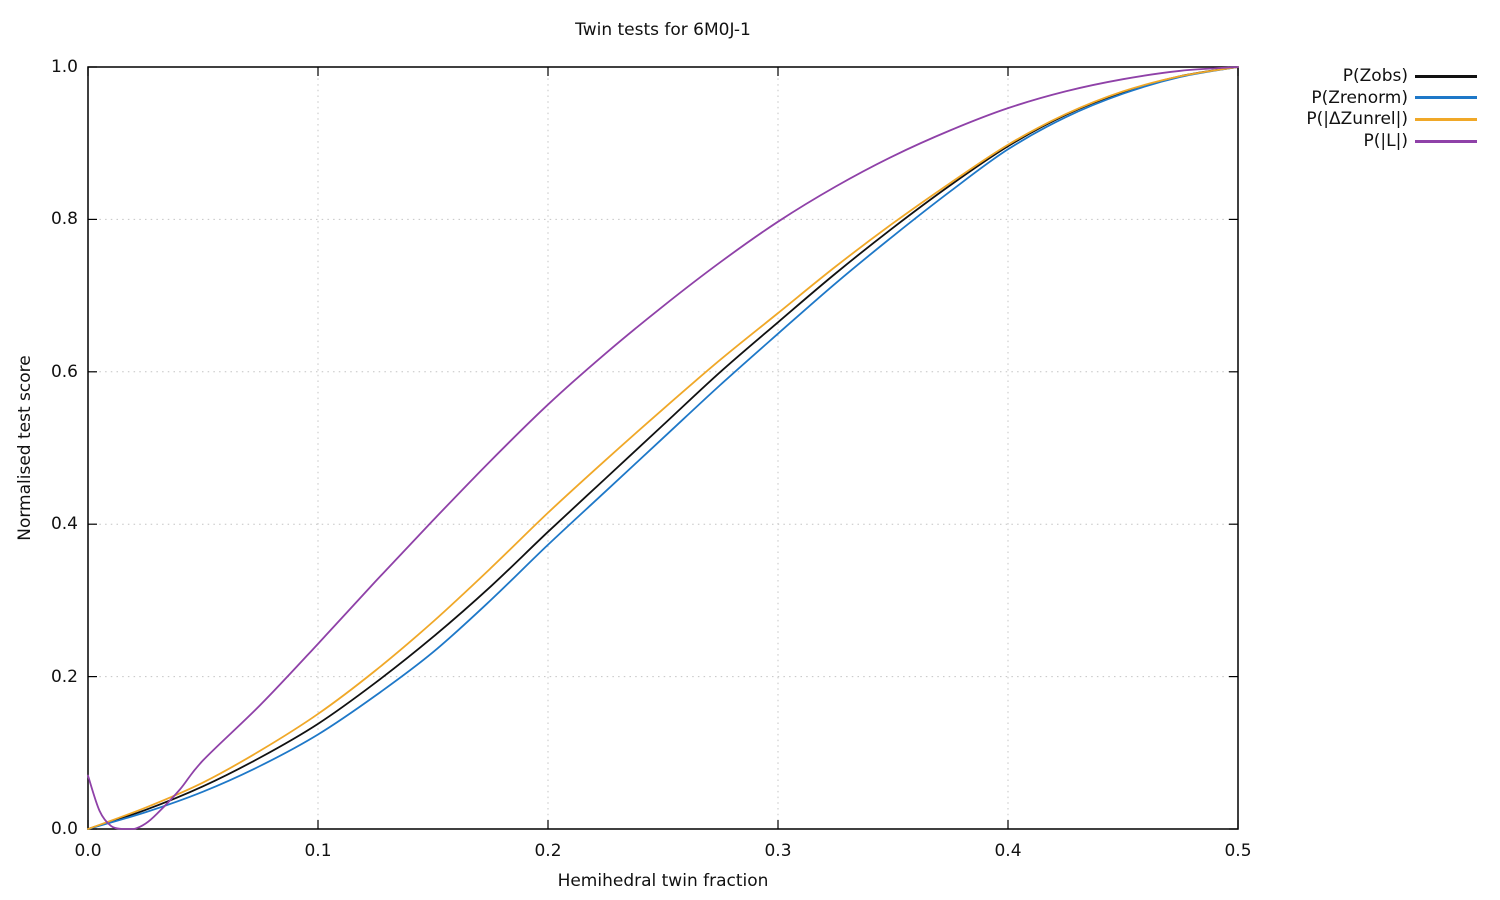 The image size is (1500, 900). I want to click on x-tick-label: 0.1, so click(318, 851).